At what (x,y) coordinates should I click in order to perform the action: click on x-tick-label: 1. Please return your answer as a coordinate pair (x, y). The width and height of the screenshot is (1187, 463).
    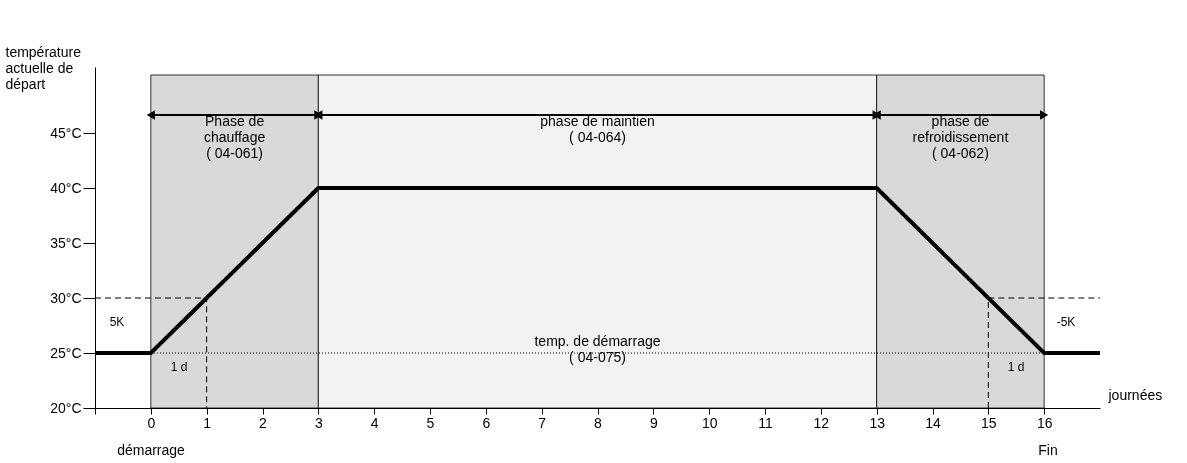
    Looking at the image, I should click on (207, 422).